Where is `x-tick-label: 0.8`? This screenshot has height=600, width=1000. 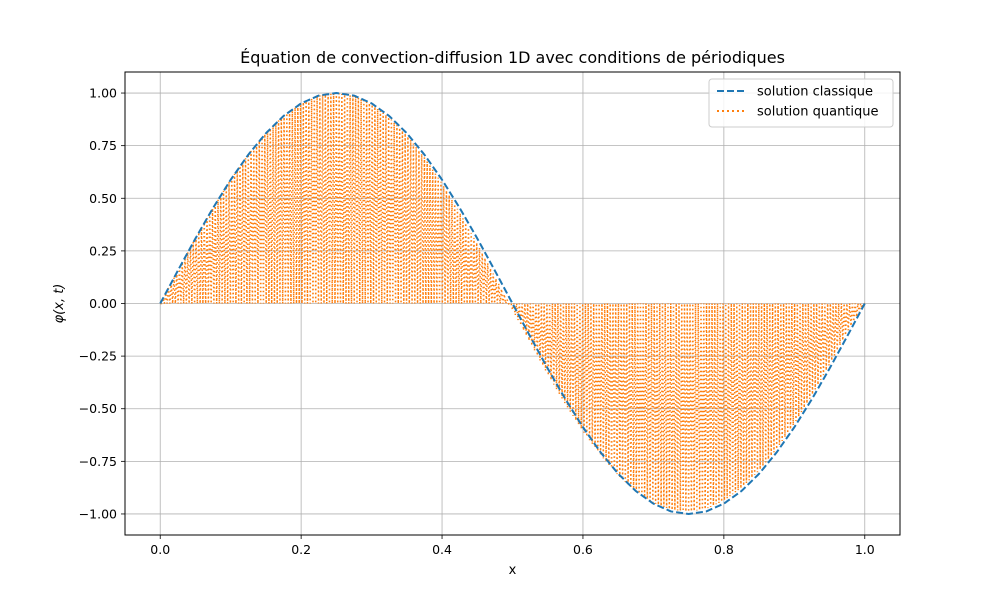 x-tick-label: 0.8 is located at coordinates (724, 549).